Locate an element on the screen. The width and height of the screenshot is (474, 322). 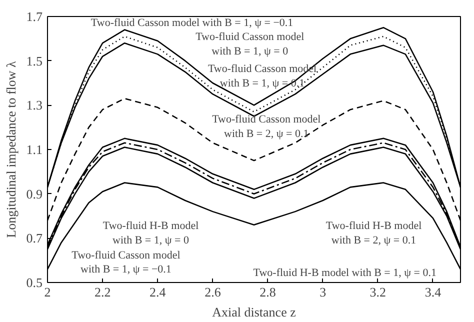
x-tick-label: 2.6 is located at coordinates (213, 292).